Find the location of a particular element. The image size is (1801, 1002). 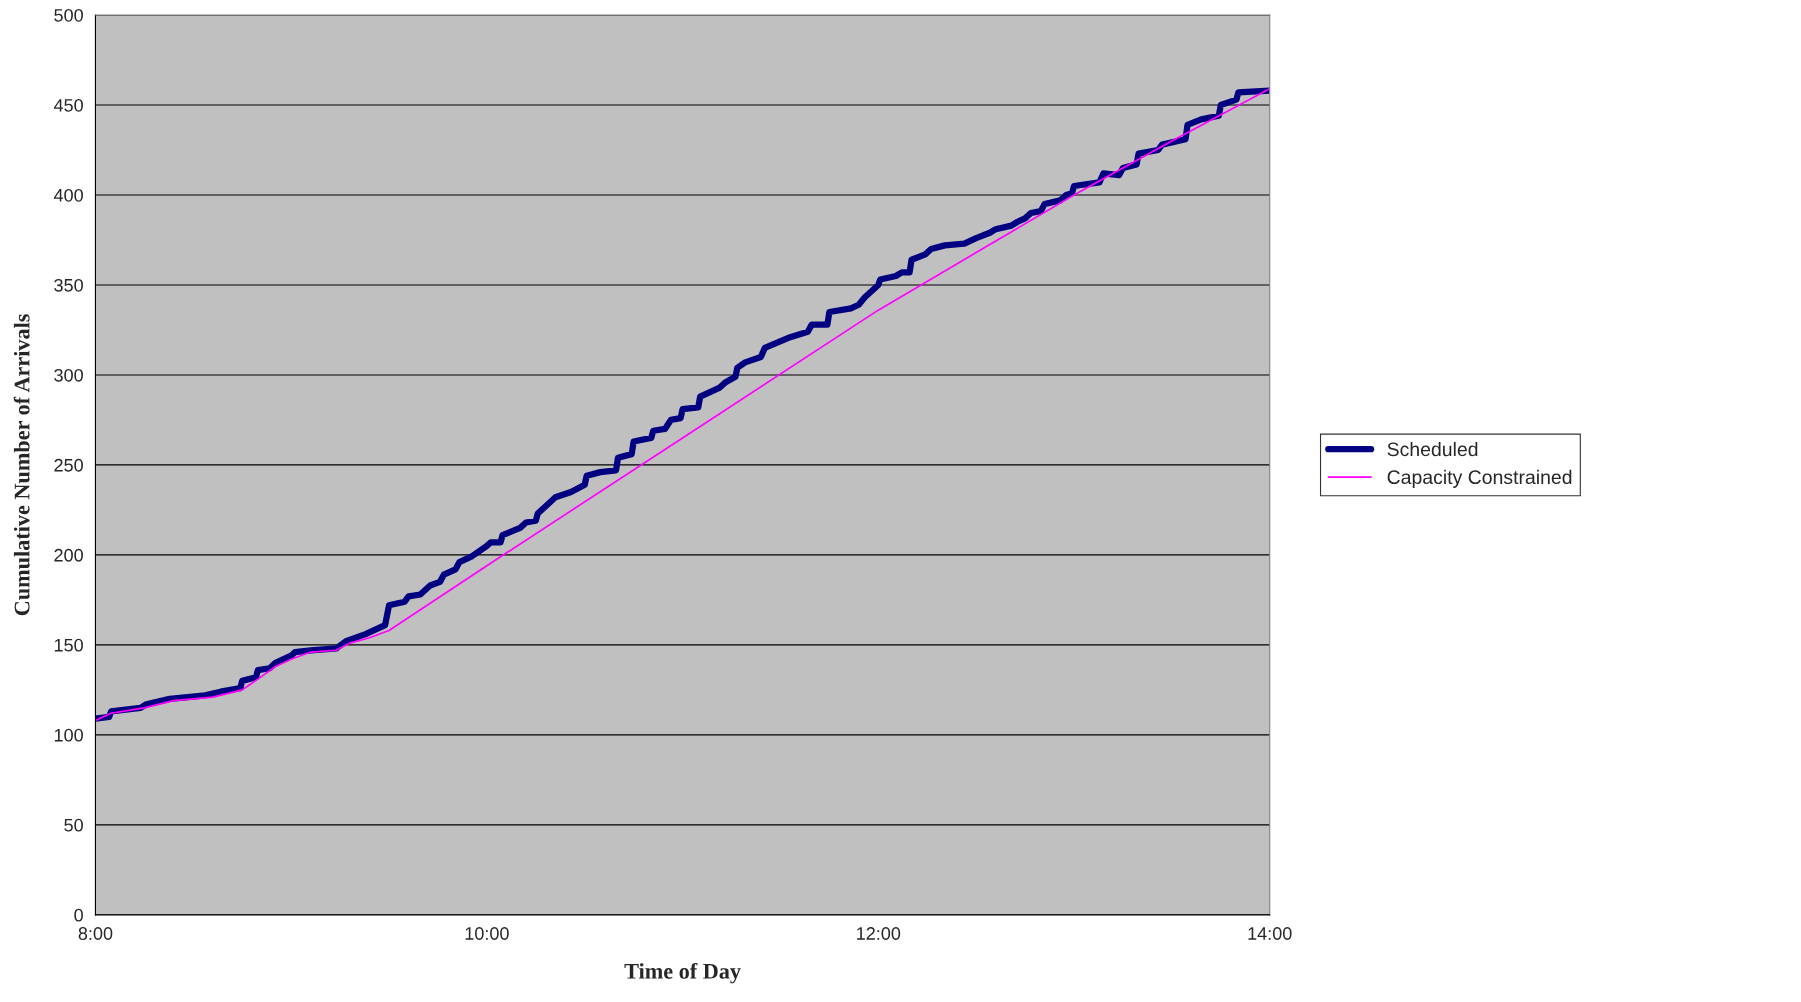

x-tick-label: 10:00 is located at coordinates (487, 933).